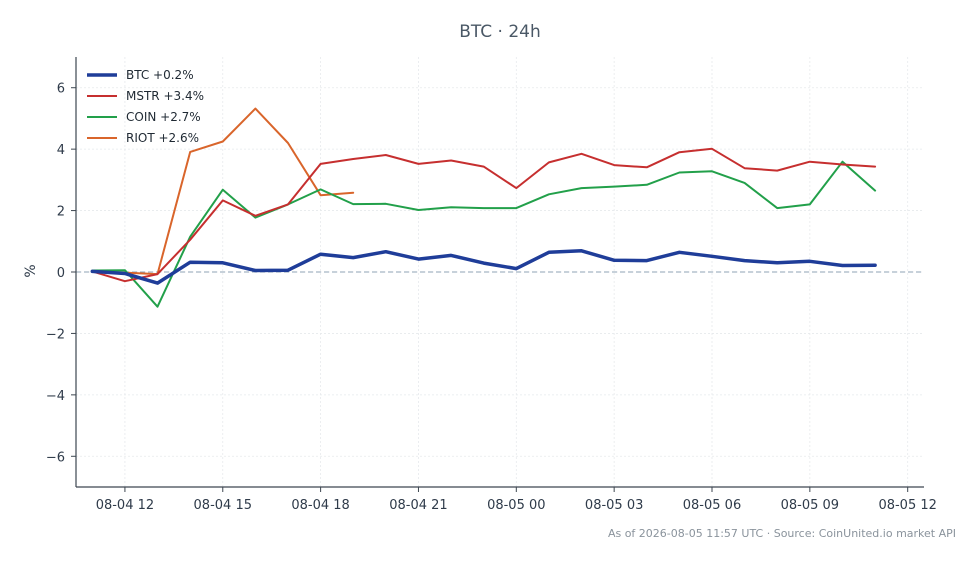 The image size is (980, 564). Describe the element at coordinates (31, 270) in the screenshot. I see `y-axis-label: %` at that location.